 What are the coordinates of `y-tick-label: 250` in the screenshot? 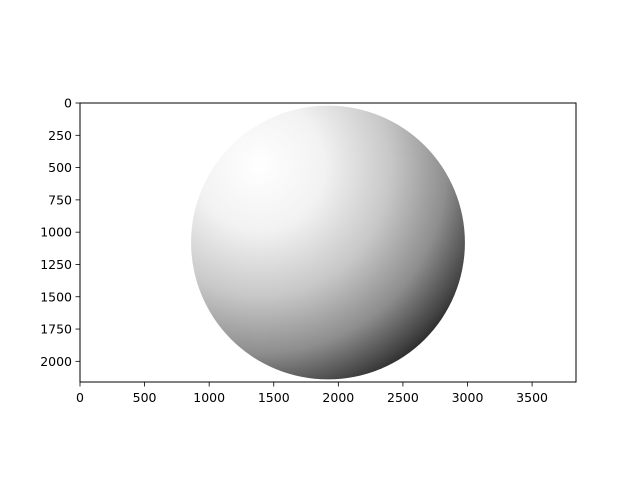 It's located at (60, 135).